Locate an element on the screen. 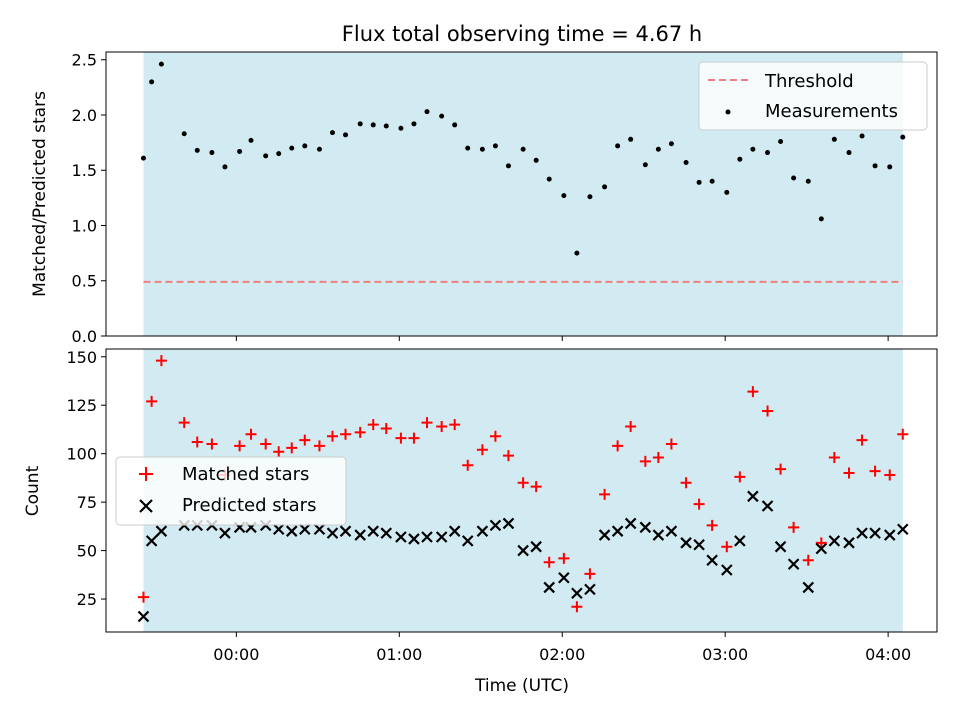 Image resolution: width=960 pixels, height=720 pixels. chart-title: Flux total observing time = 4.67 h is located at coordinates (522, 34).